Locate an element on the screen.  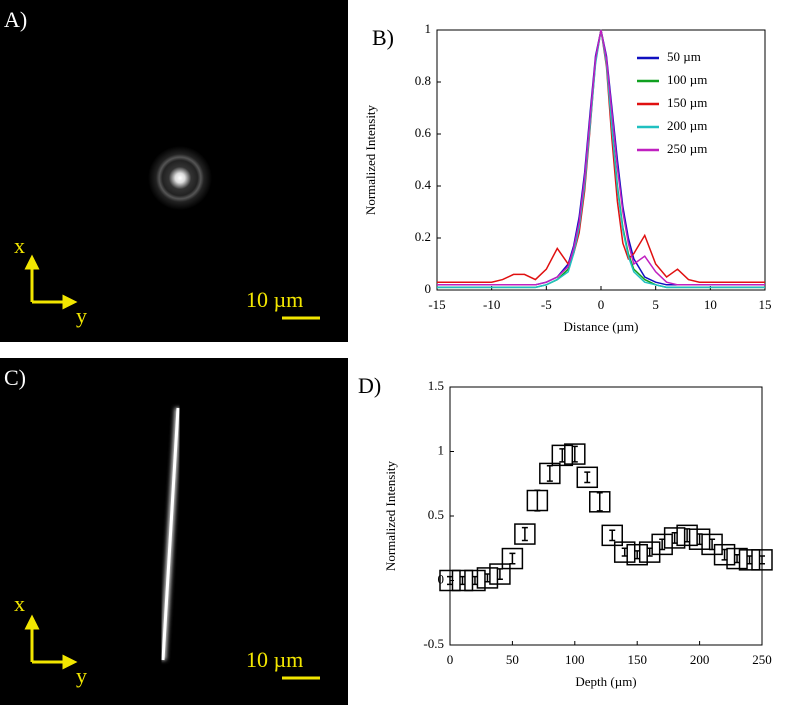
legend-label: 200 µm is located at coordinates (687, 125).